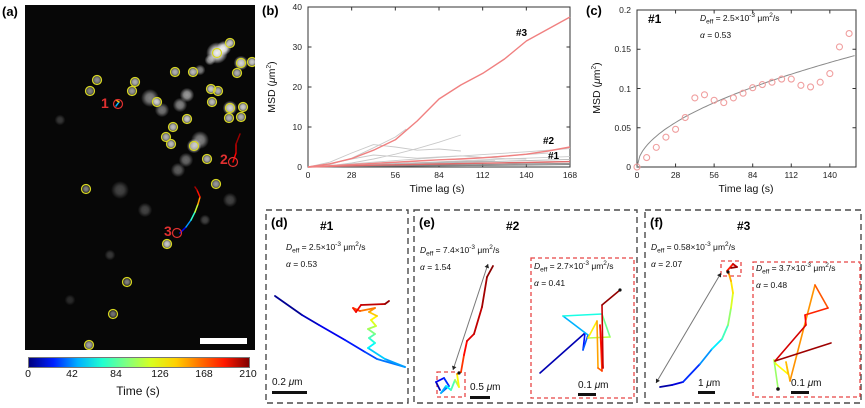 The height and width of the screenshot is (408, 865). Describe the element at coordinates (594, 10) in the screenshot. I see `panel-c-label: (c)` at that location.